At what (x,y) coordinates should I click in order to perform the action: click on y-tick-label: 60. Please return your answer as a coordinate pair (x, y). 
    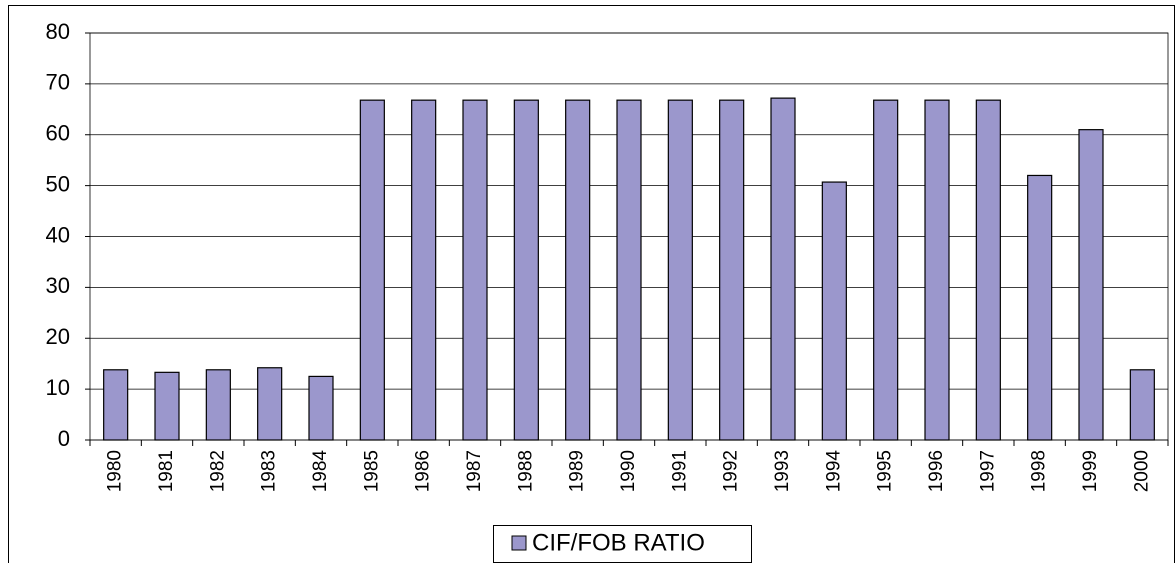
    Looking at the image, I should click on (58, 133).